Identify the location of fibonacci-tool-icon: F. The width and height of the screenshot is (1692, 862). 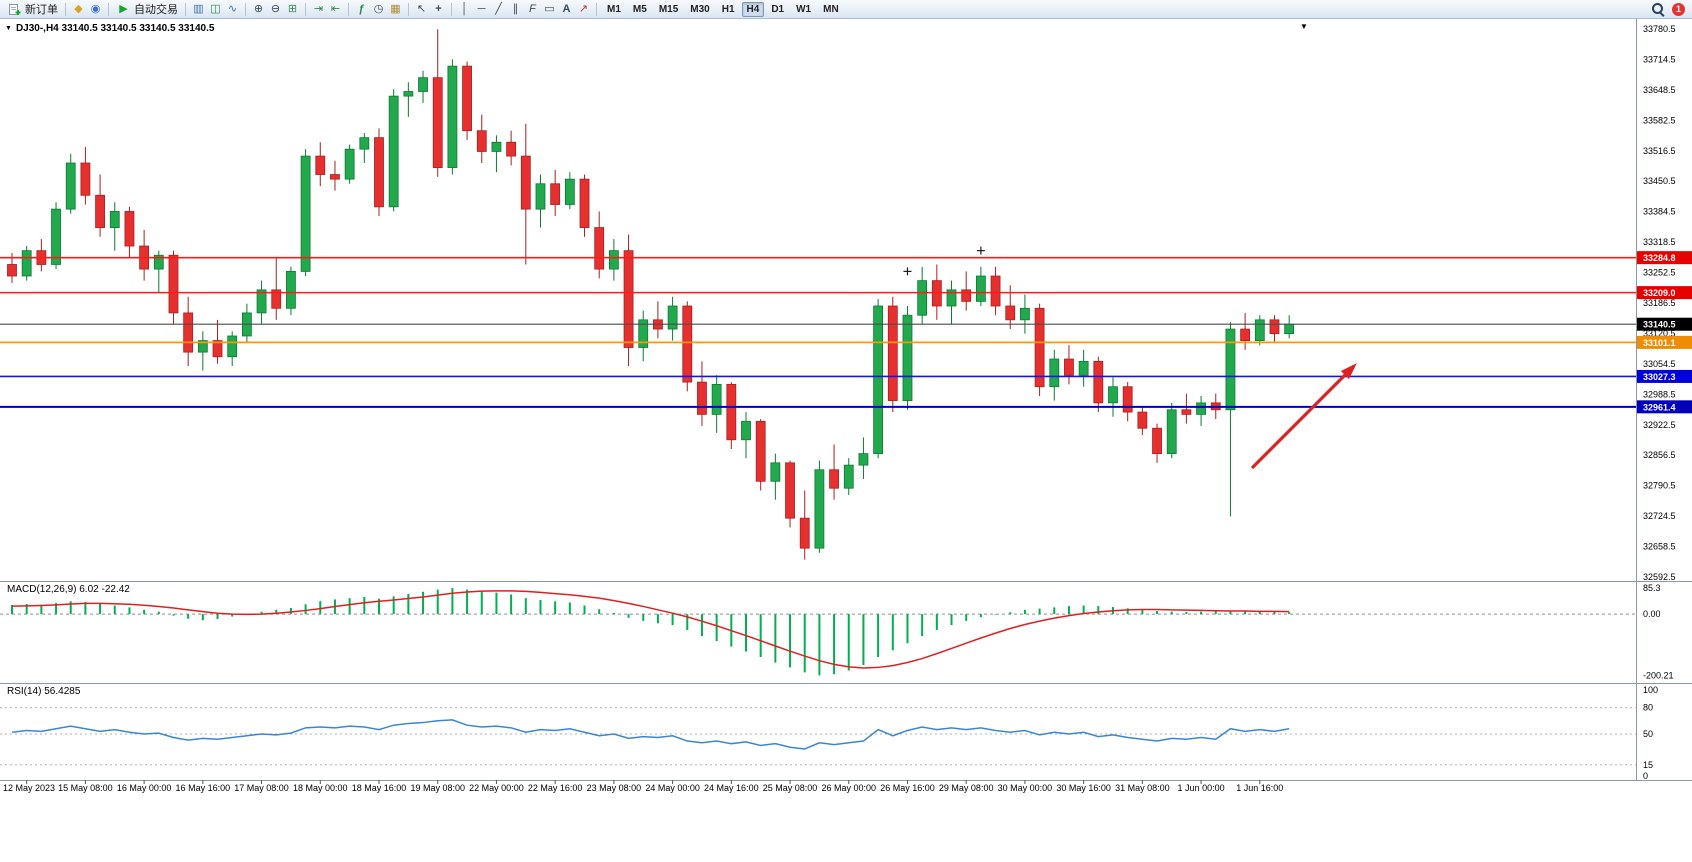
(532, 8).